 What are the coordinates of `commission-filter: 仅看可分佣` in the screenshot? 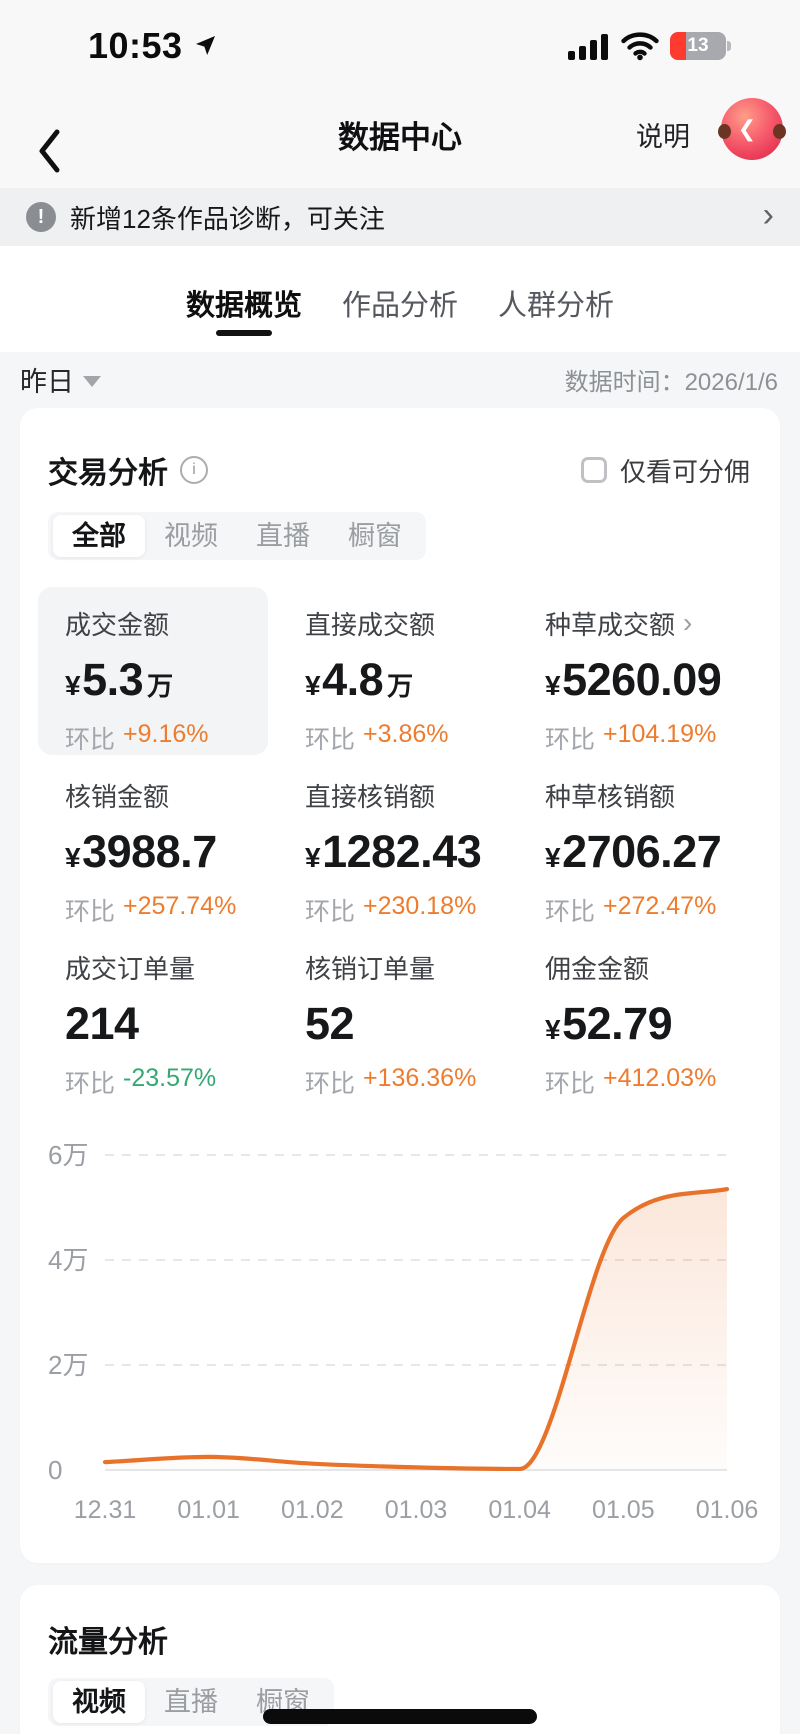 It's located at (665, 470).